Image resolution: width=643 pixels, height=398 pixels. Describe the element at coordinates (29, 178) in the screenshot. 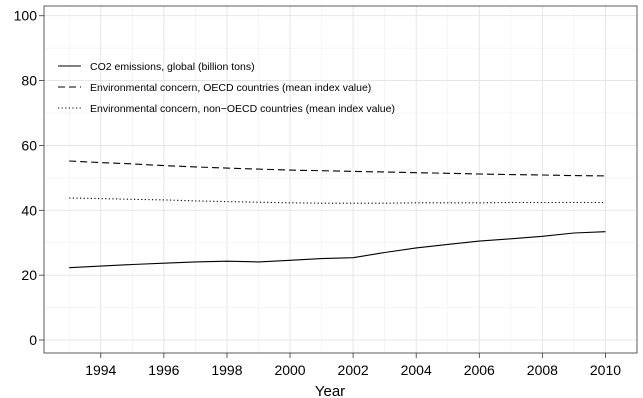

I see `y-axis: 0 20 40 60 80 100` at that location.